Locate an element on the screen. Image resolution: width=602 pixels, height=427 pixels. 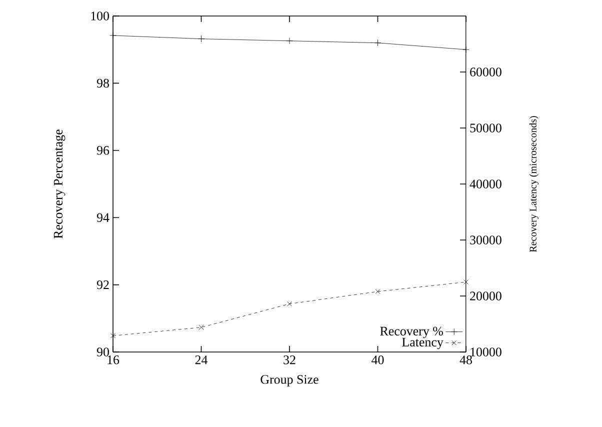
y-axis-title: Recovery Percentage is located at coordinates (60, 184).